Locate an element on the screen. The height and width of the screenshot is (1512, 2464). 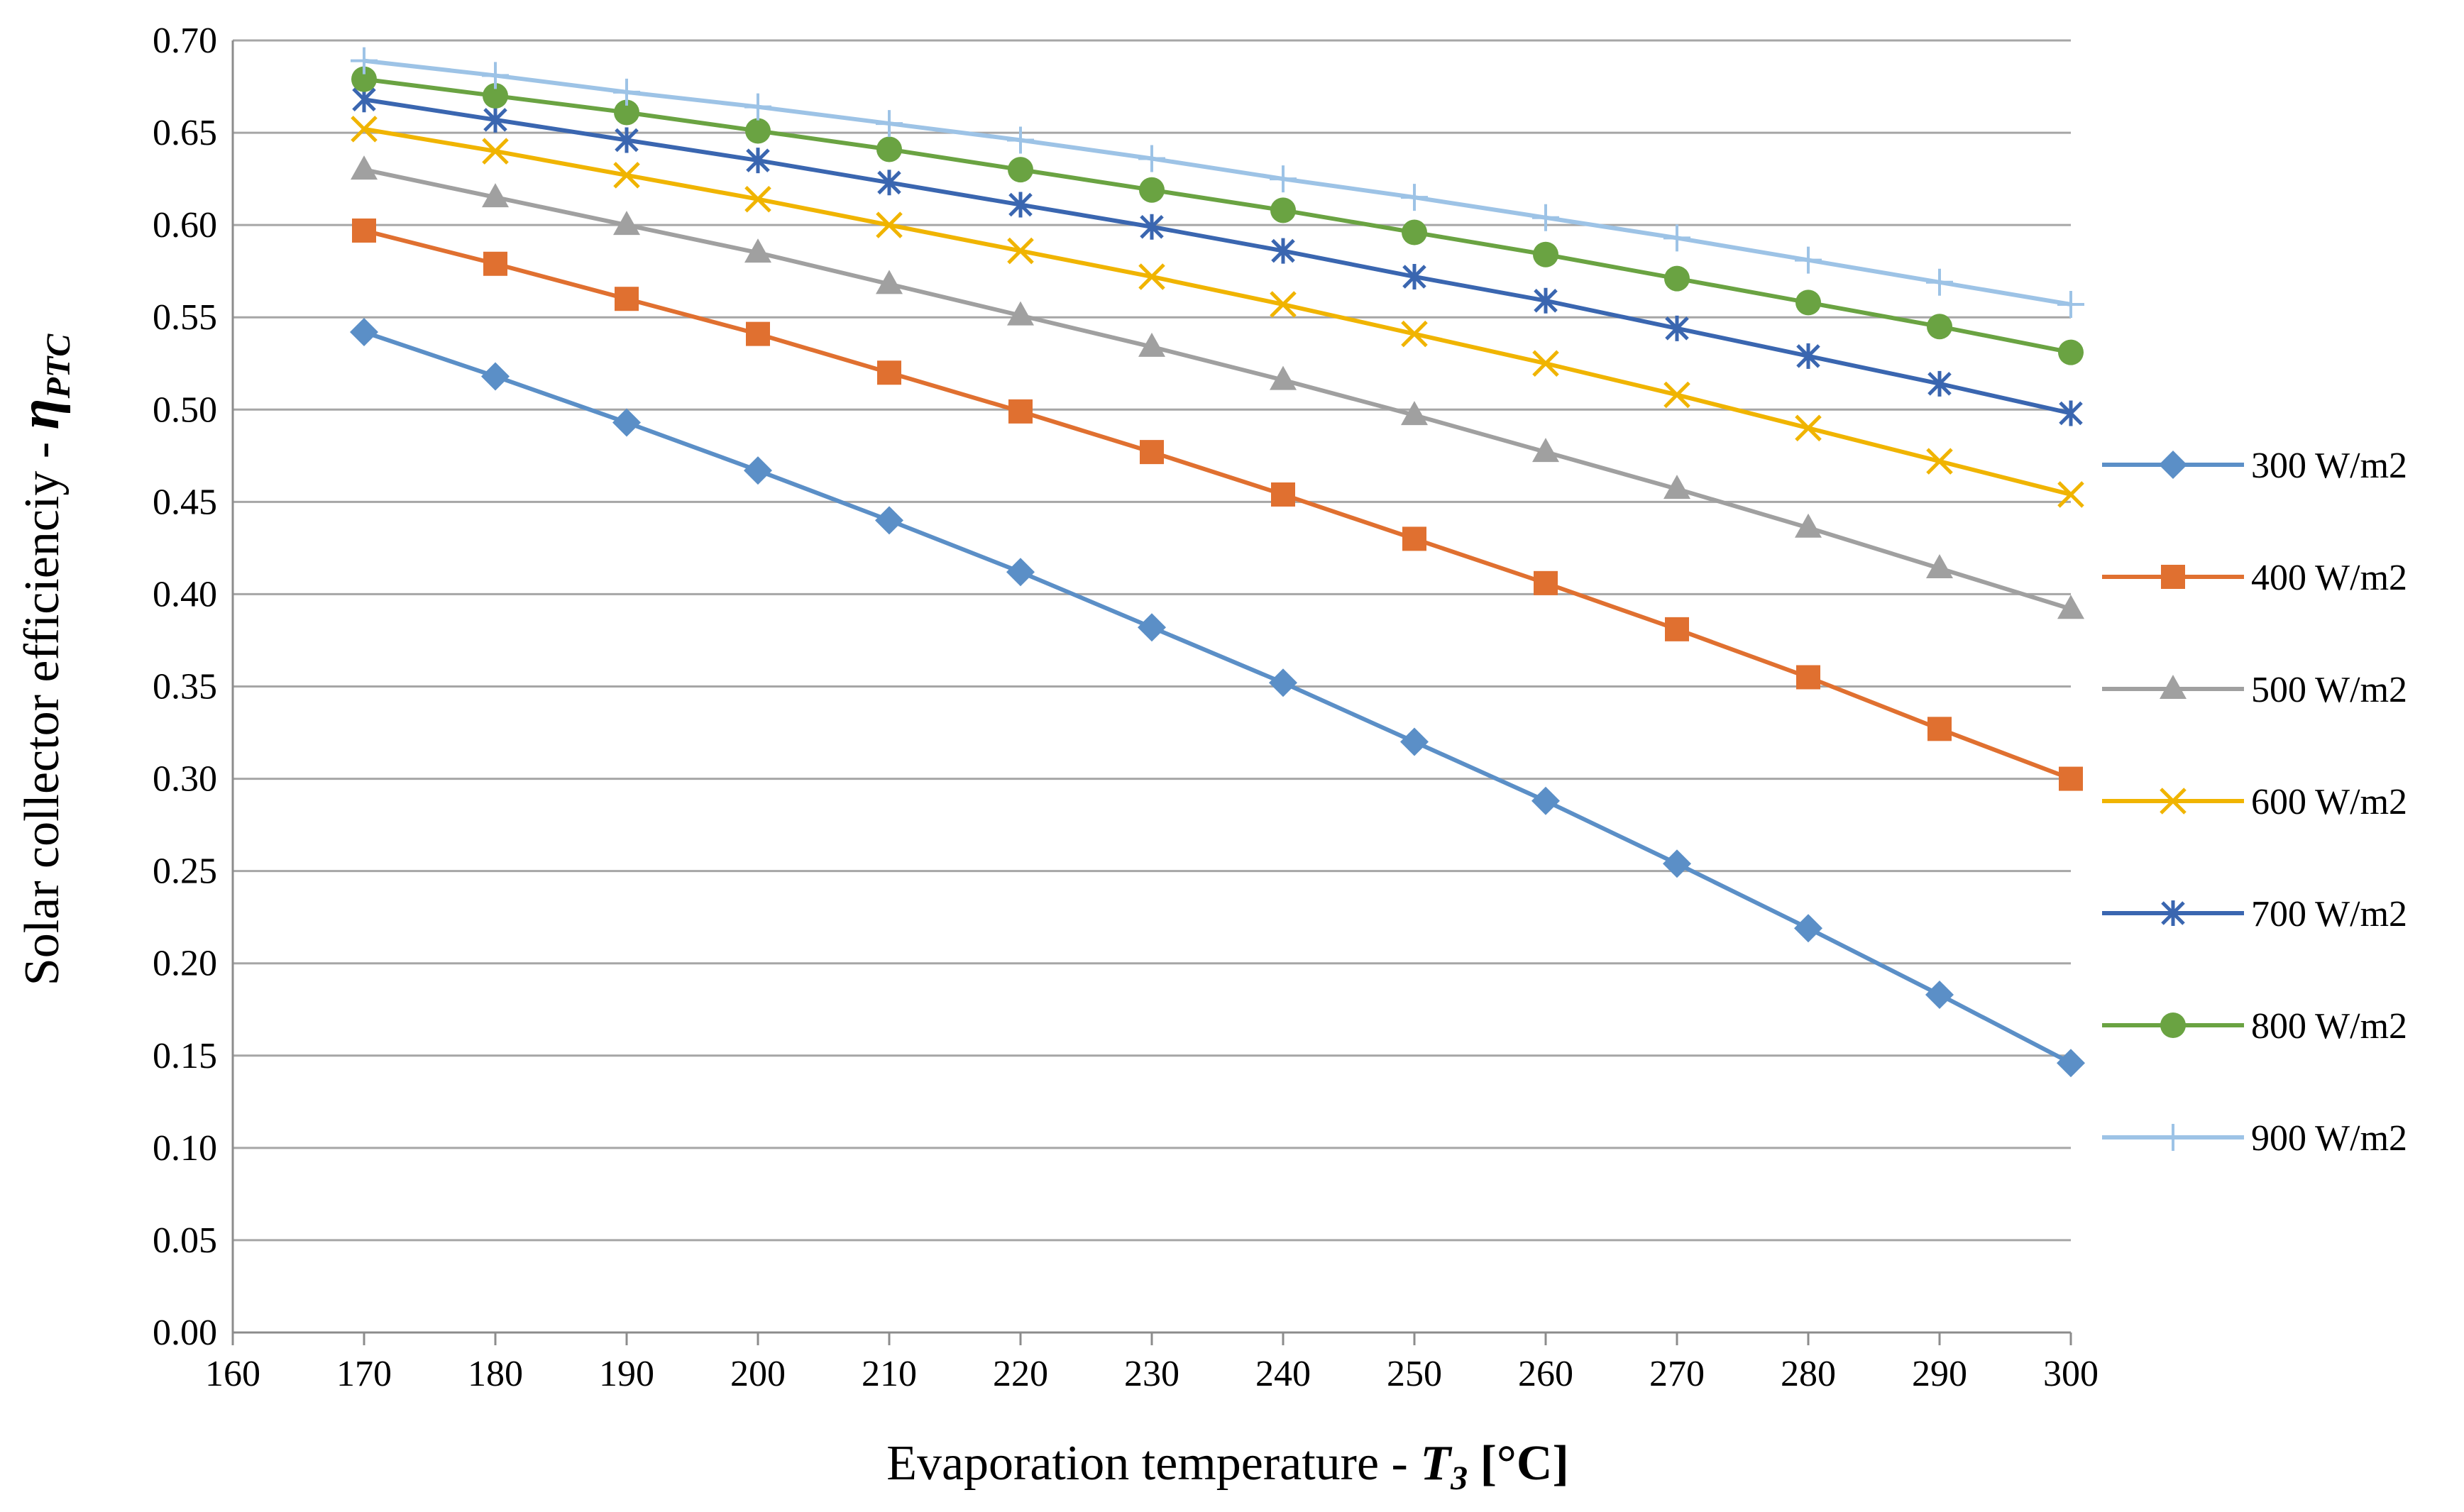
y-tick-label: 0.05 is located at coordinates (185, 1241).